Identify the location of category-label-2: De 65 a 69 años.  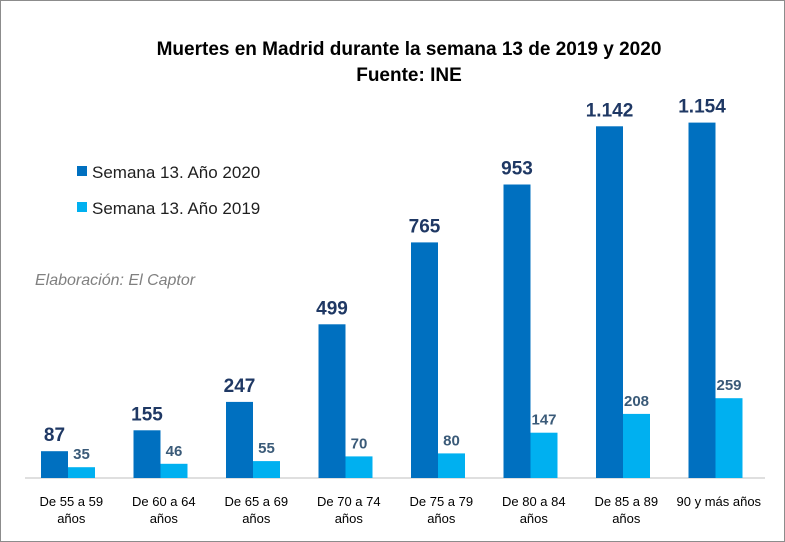
(256, 510).